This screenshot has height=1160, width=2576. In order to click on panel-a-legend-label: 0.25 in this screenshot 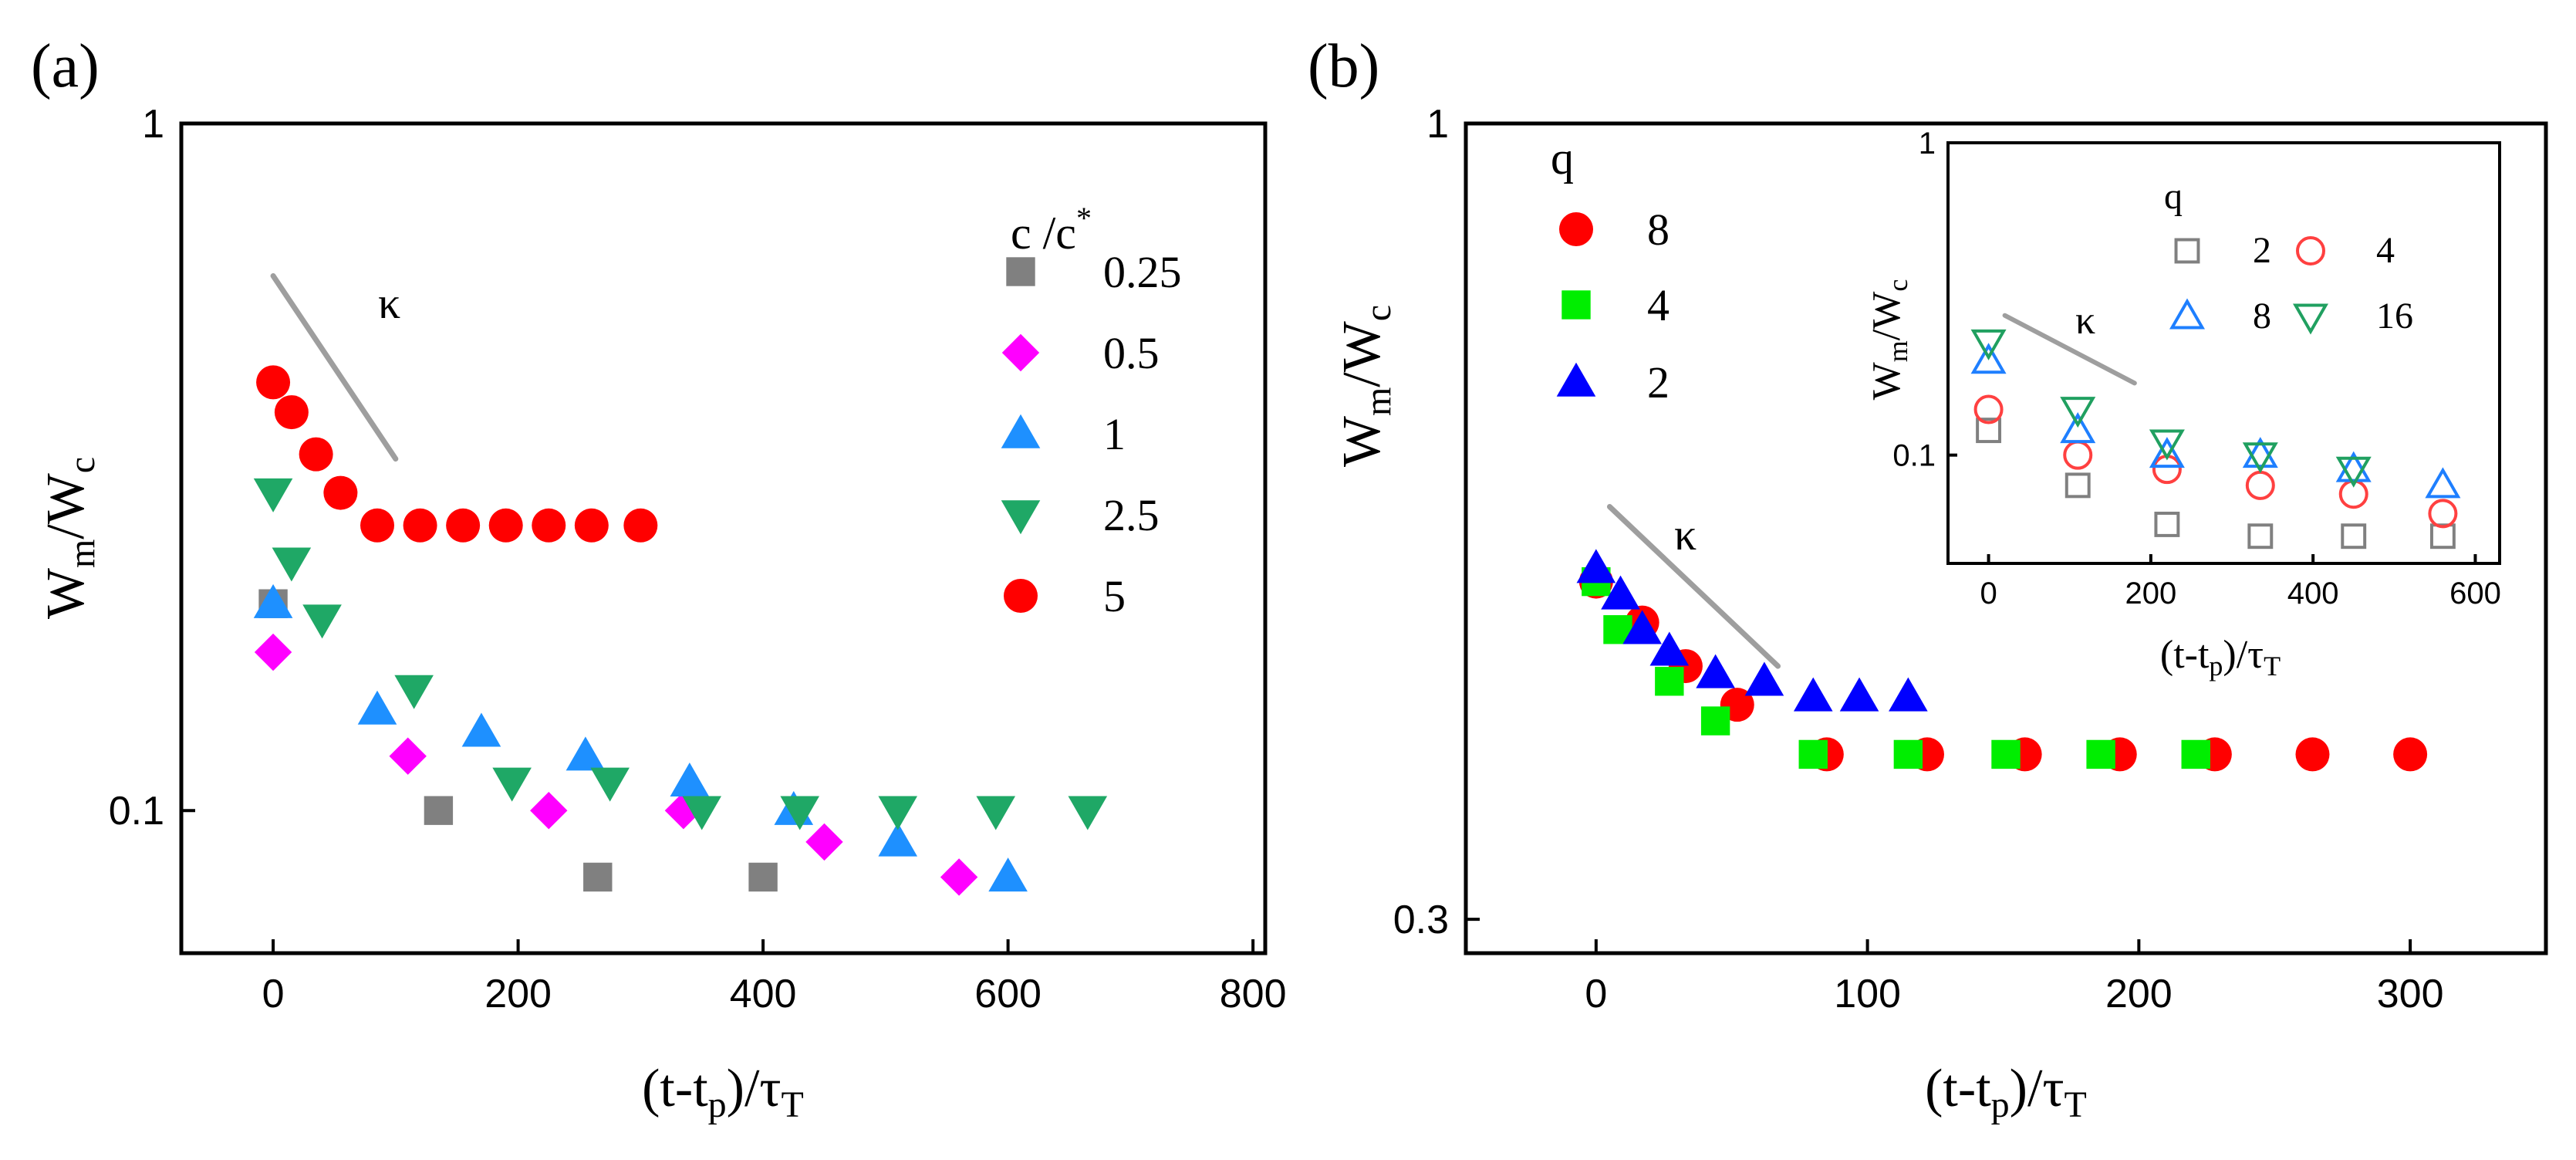, I will do `click(1142, 272)`.